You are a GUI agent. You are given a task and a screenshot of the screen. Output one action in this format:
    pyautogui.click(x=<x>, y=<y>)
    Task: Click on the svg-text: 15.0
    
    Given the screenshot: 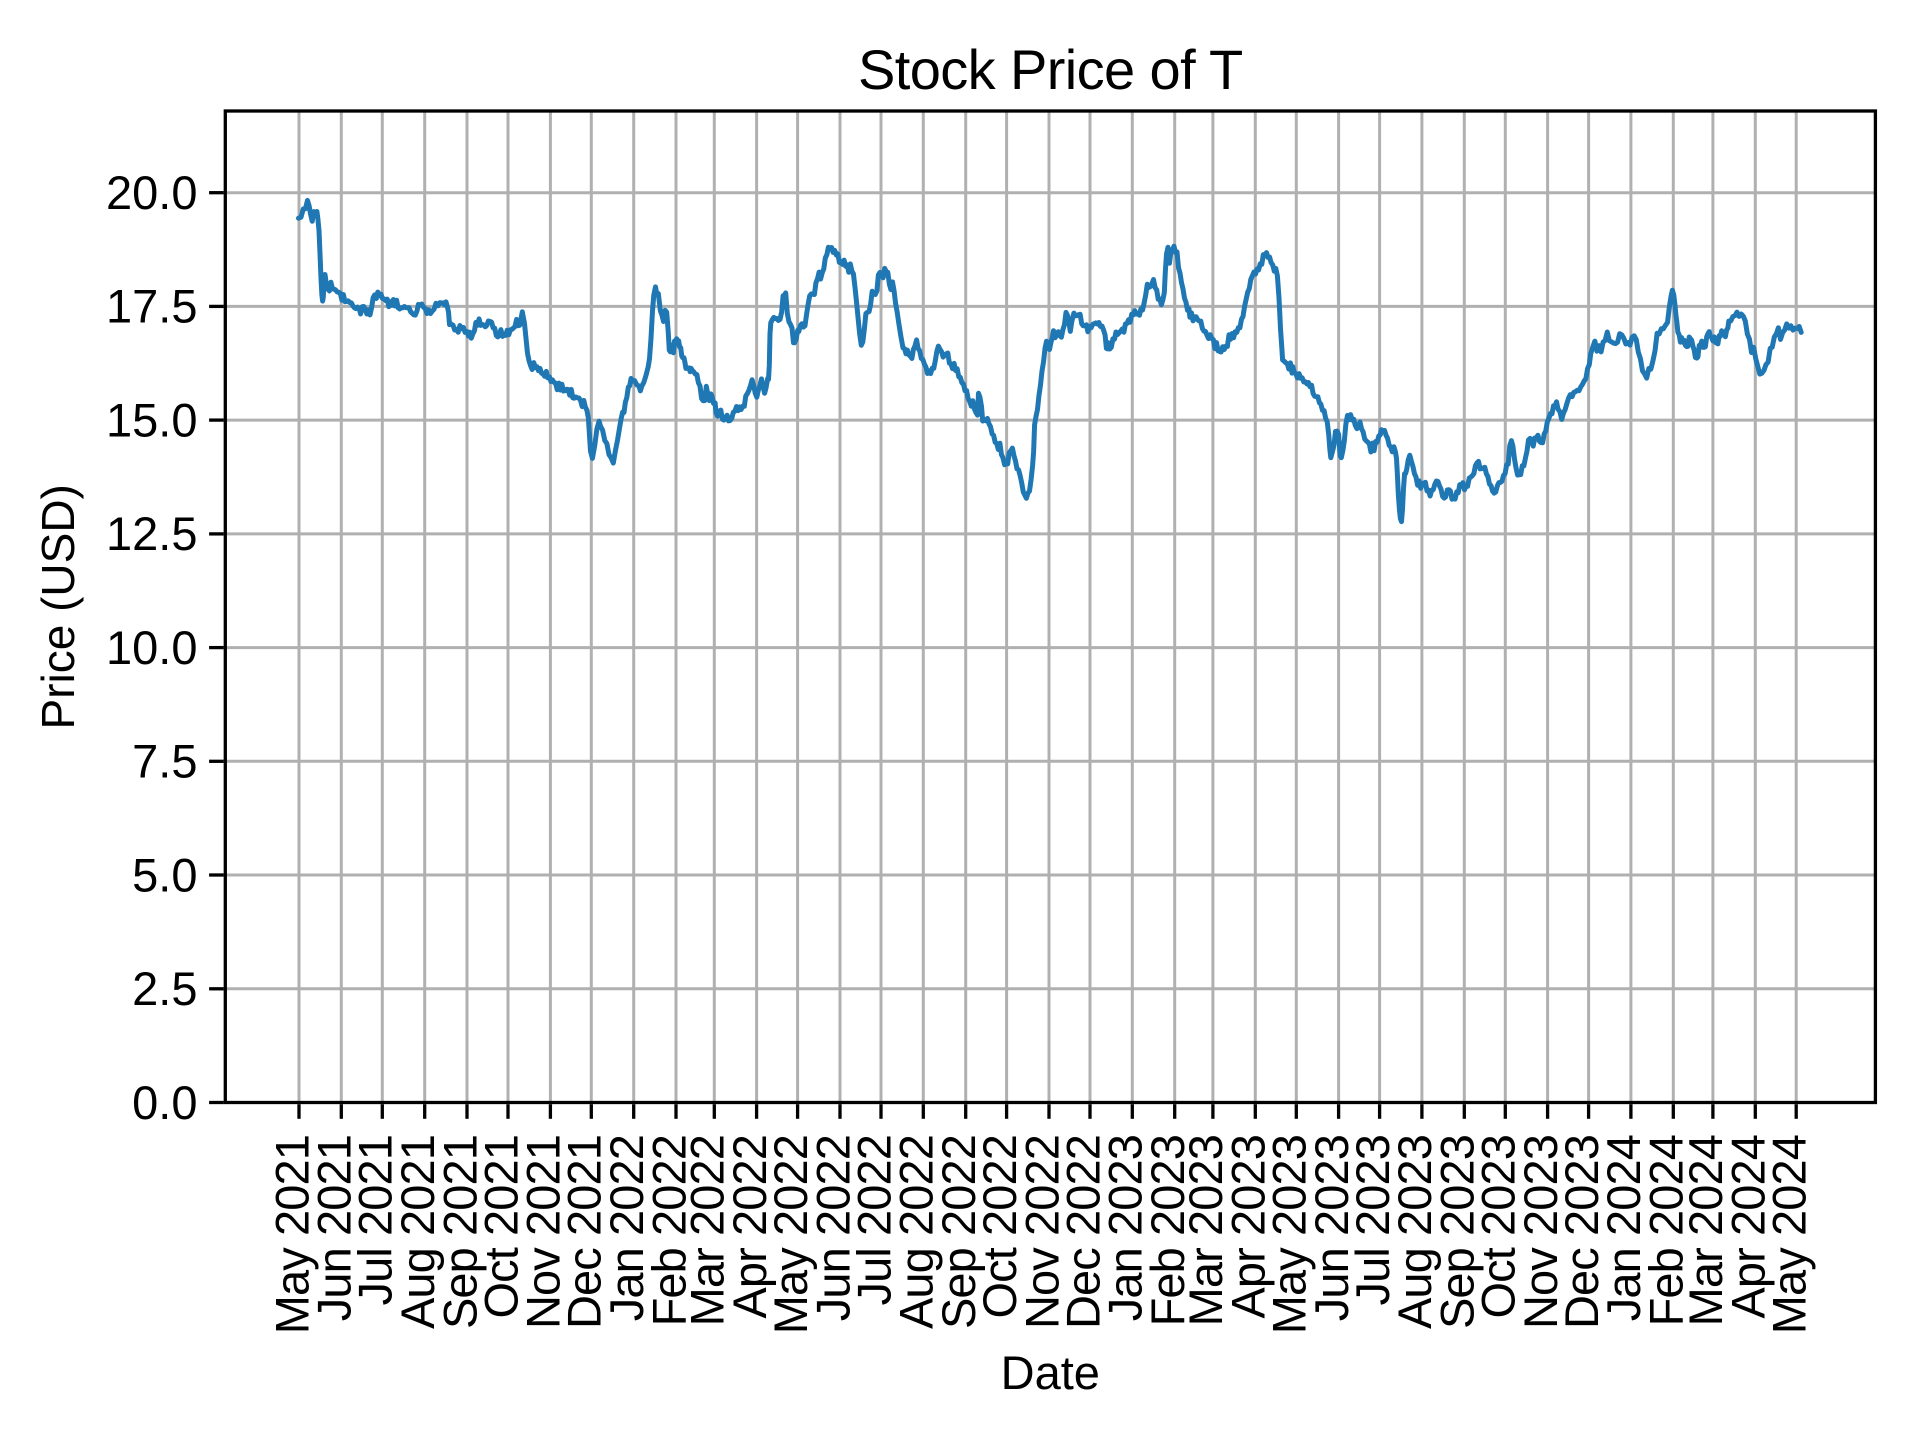 What is the action you would take?
    pyautogui.click(x=151, y=419)
    